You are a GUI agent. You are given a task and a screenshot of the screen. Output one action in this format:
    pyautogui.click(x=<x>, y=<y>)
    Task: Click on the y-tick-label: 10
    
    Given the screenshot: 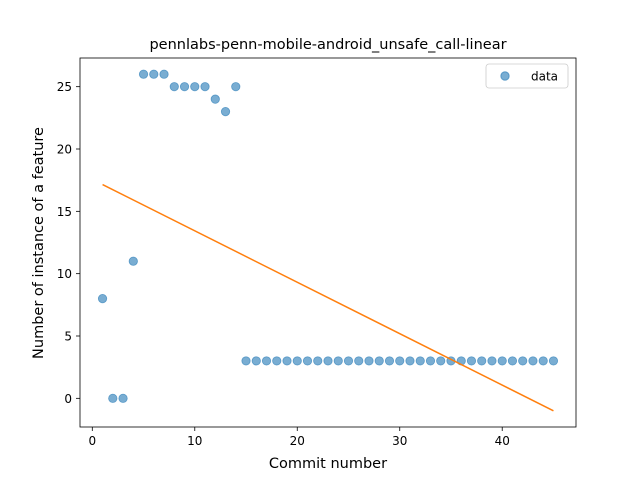 What is the action you would take?
    pyautogui.click(x=64, y=274)
    